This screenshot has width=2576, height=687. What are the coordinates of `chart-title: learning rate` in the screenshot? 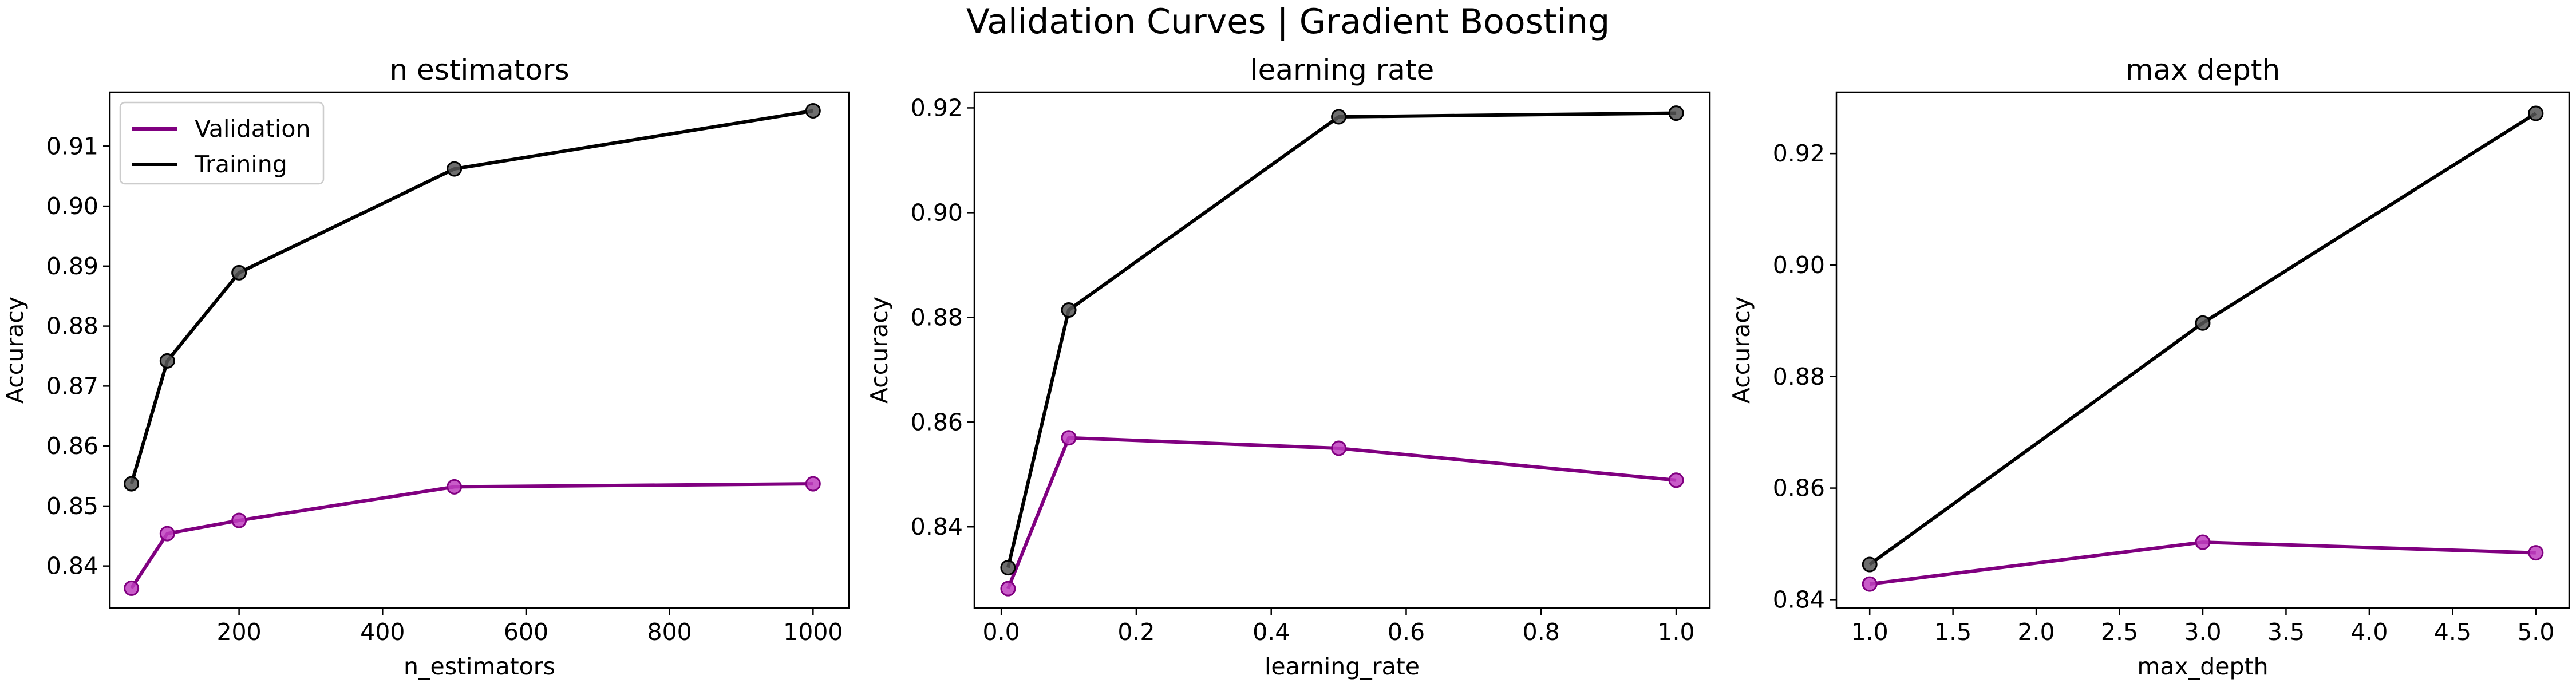 It's located at (1342, 69).